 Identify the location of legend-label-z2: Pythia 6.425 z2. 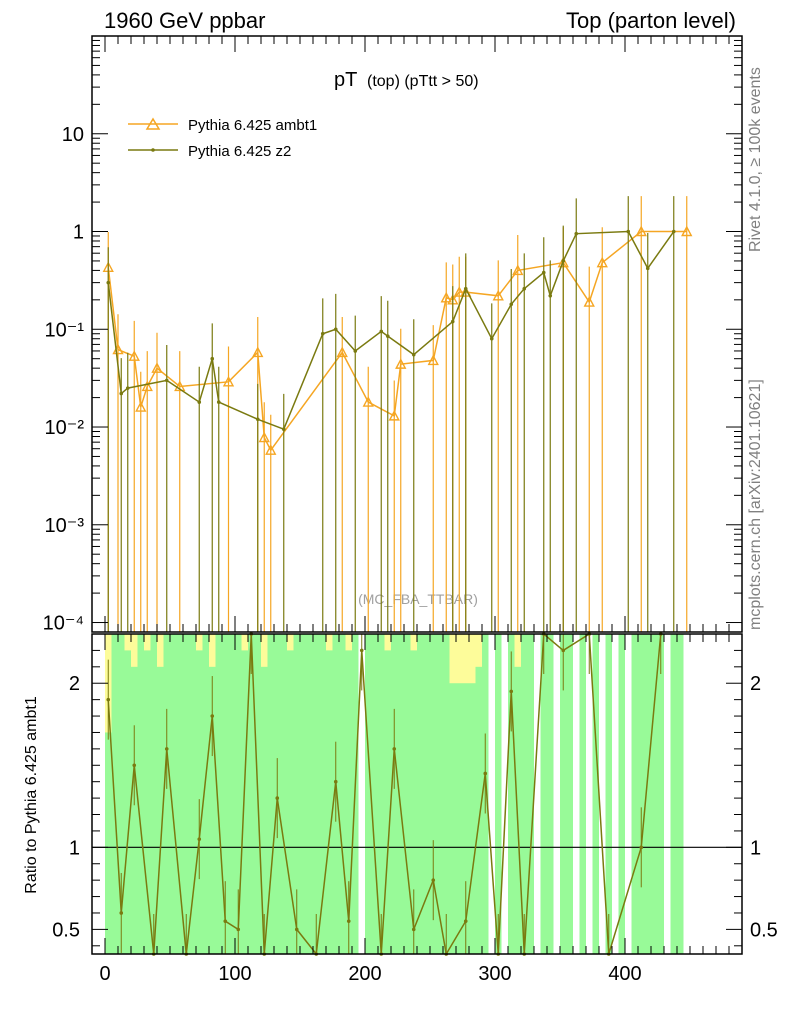
(239, 151).